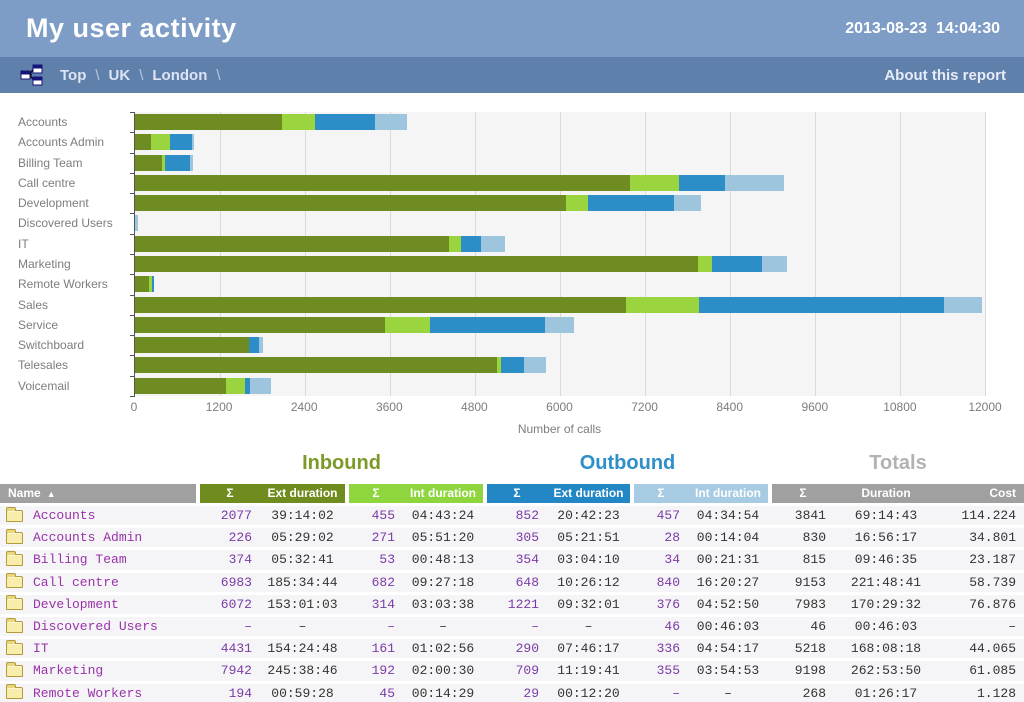  I want to click on table-cell: 61.085, so click(992, 671).